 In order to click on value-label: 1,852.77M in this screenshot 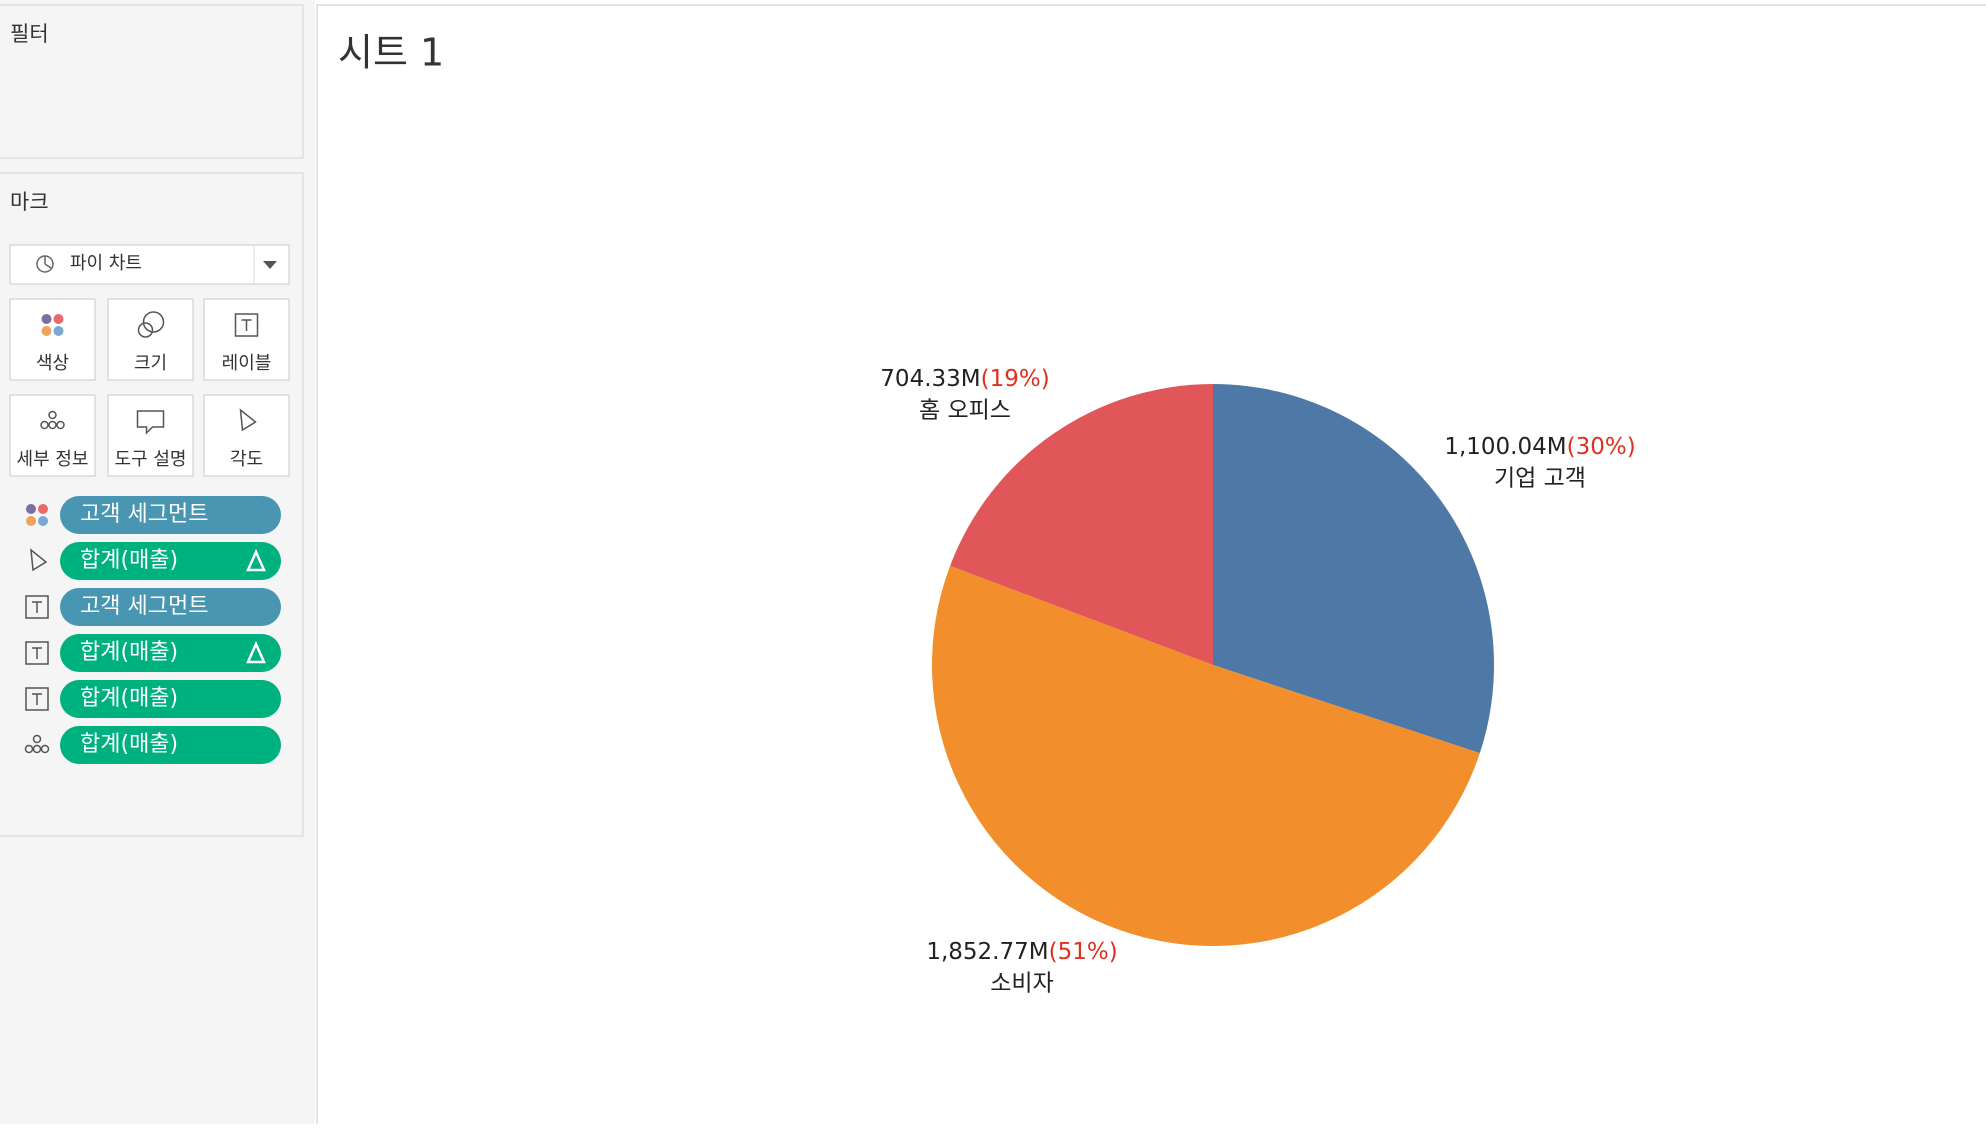, I will do `click(987, 952)`.